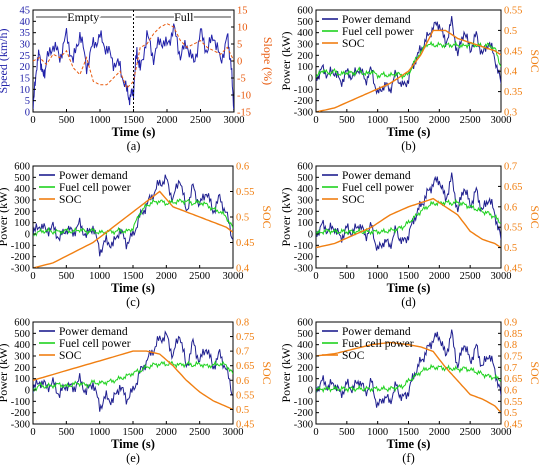  I want to click on y2-tick-label: 0.65, so click(513, 379).